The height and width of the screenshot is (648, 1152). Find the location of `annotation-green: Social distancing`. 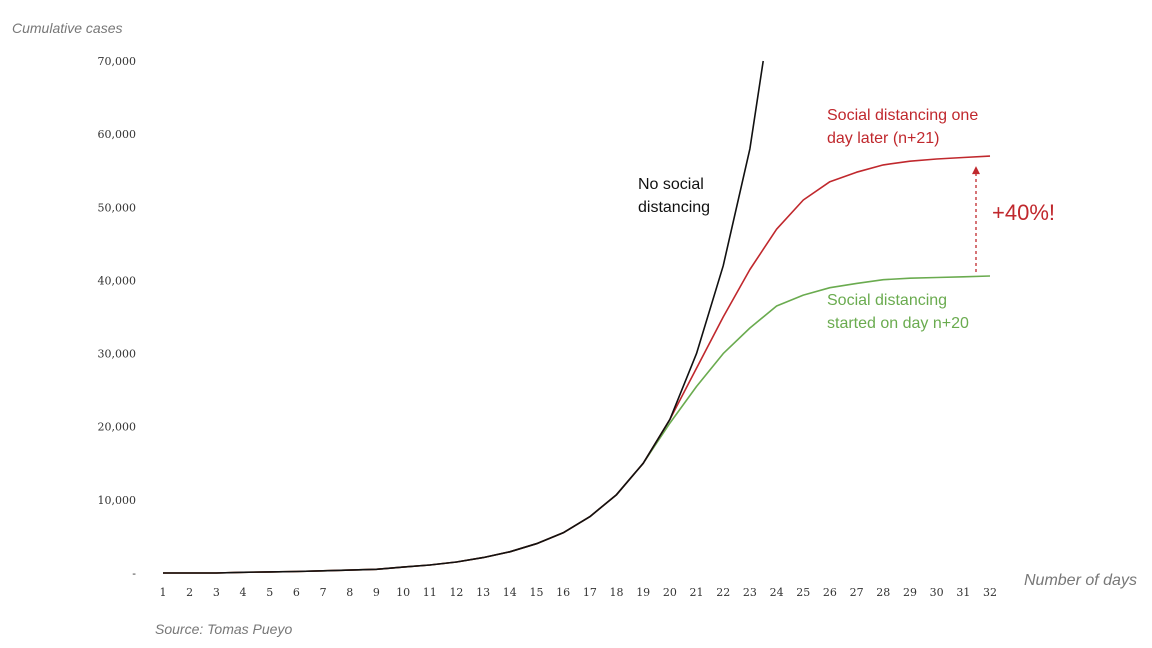

annotation-green: Social distancing is located at coordinates (887, 300).